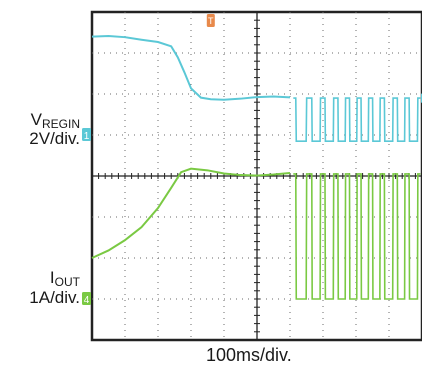 This screenshot has height=371, width=422. Describe the element at coordinates (54, 297) in the screenshot. I see `iout-scale-label: 1A/div.` at that location.